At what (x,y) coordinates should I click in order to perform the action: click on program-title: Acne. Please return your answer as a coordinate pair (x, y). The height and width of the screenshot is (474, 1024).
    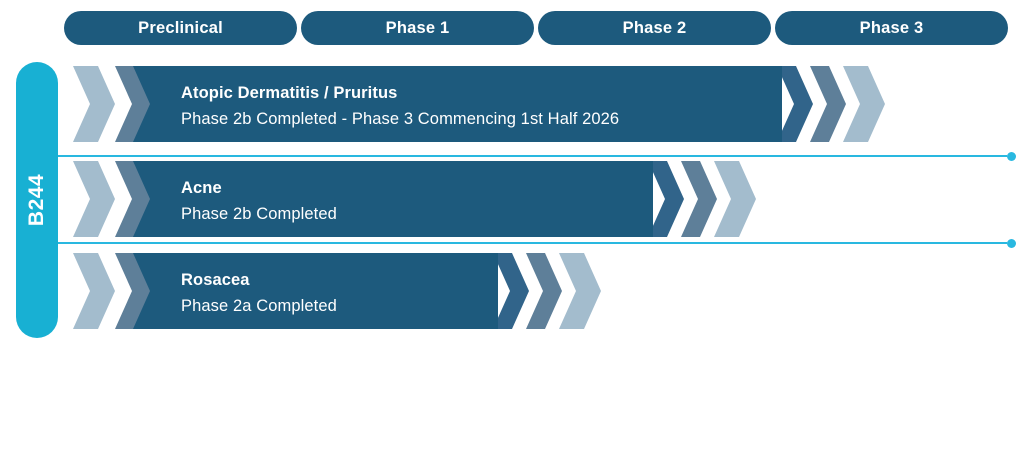
    Looking at the image, I should click on (201, 188).